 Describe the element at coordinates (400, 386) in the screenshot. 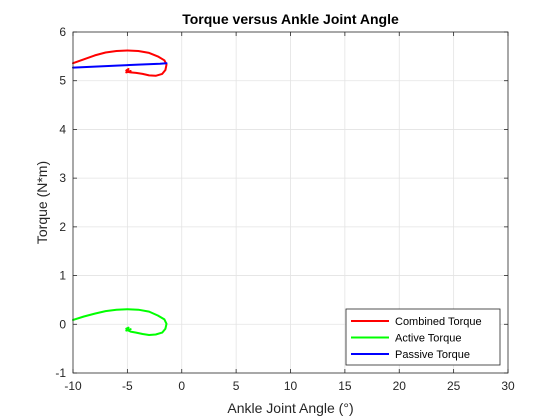

I see `x-tick-label: 20` at that location.